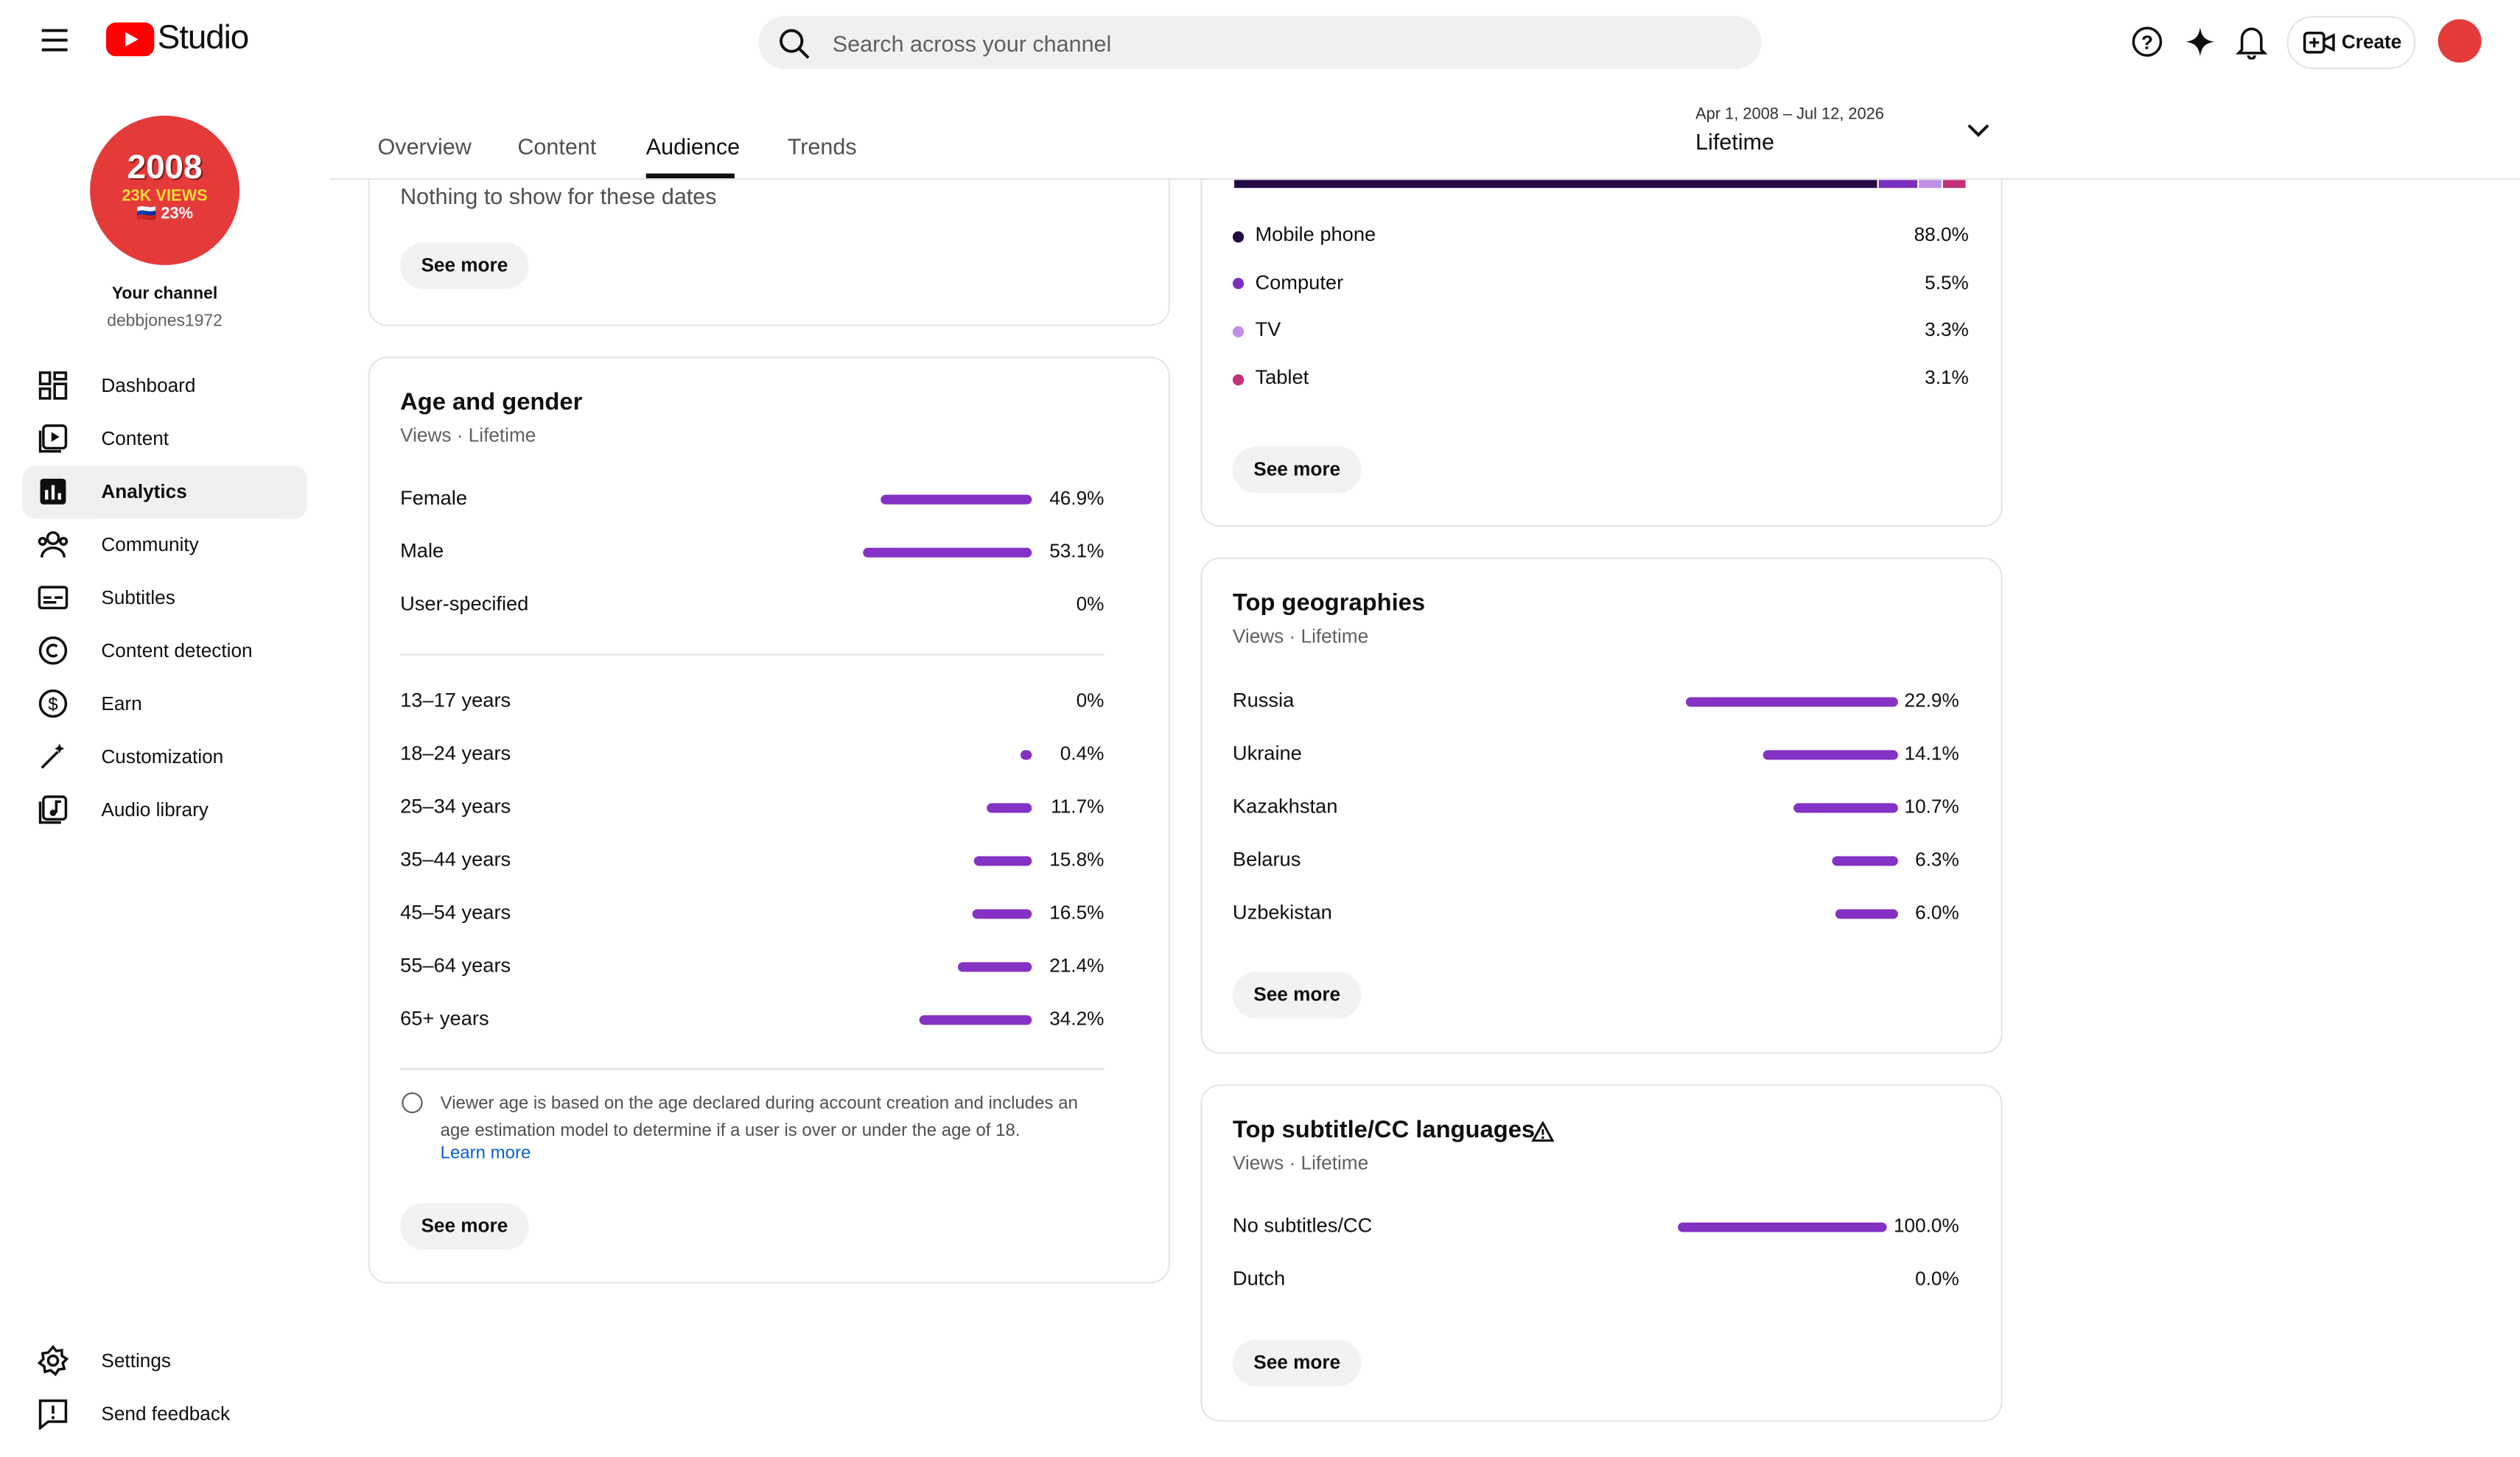  I want to click on row-value: 6.0%, so click(1937, 912).